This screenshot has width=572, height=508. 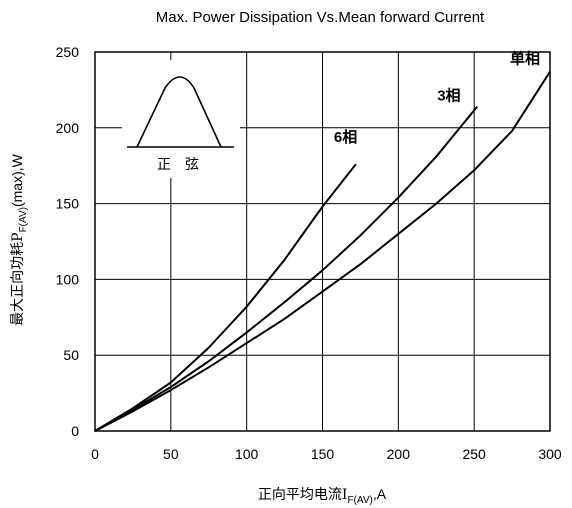 I want to click on x-tick-label: 150, so click(x=323, y=454).